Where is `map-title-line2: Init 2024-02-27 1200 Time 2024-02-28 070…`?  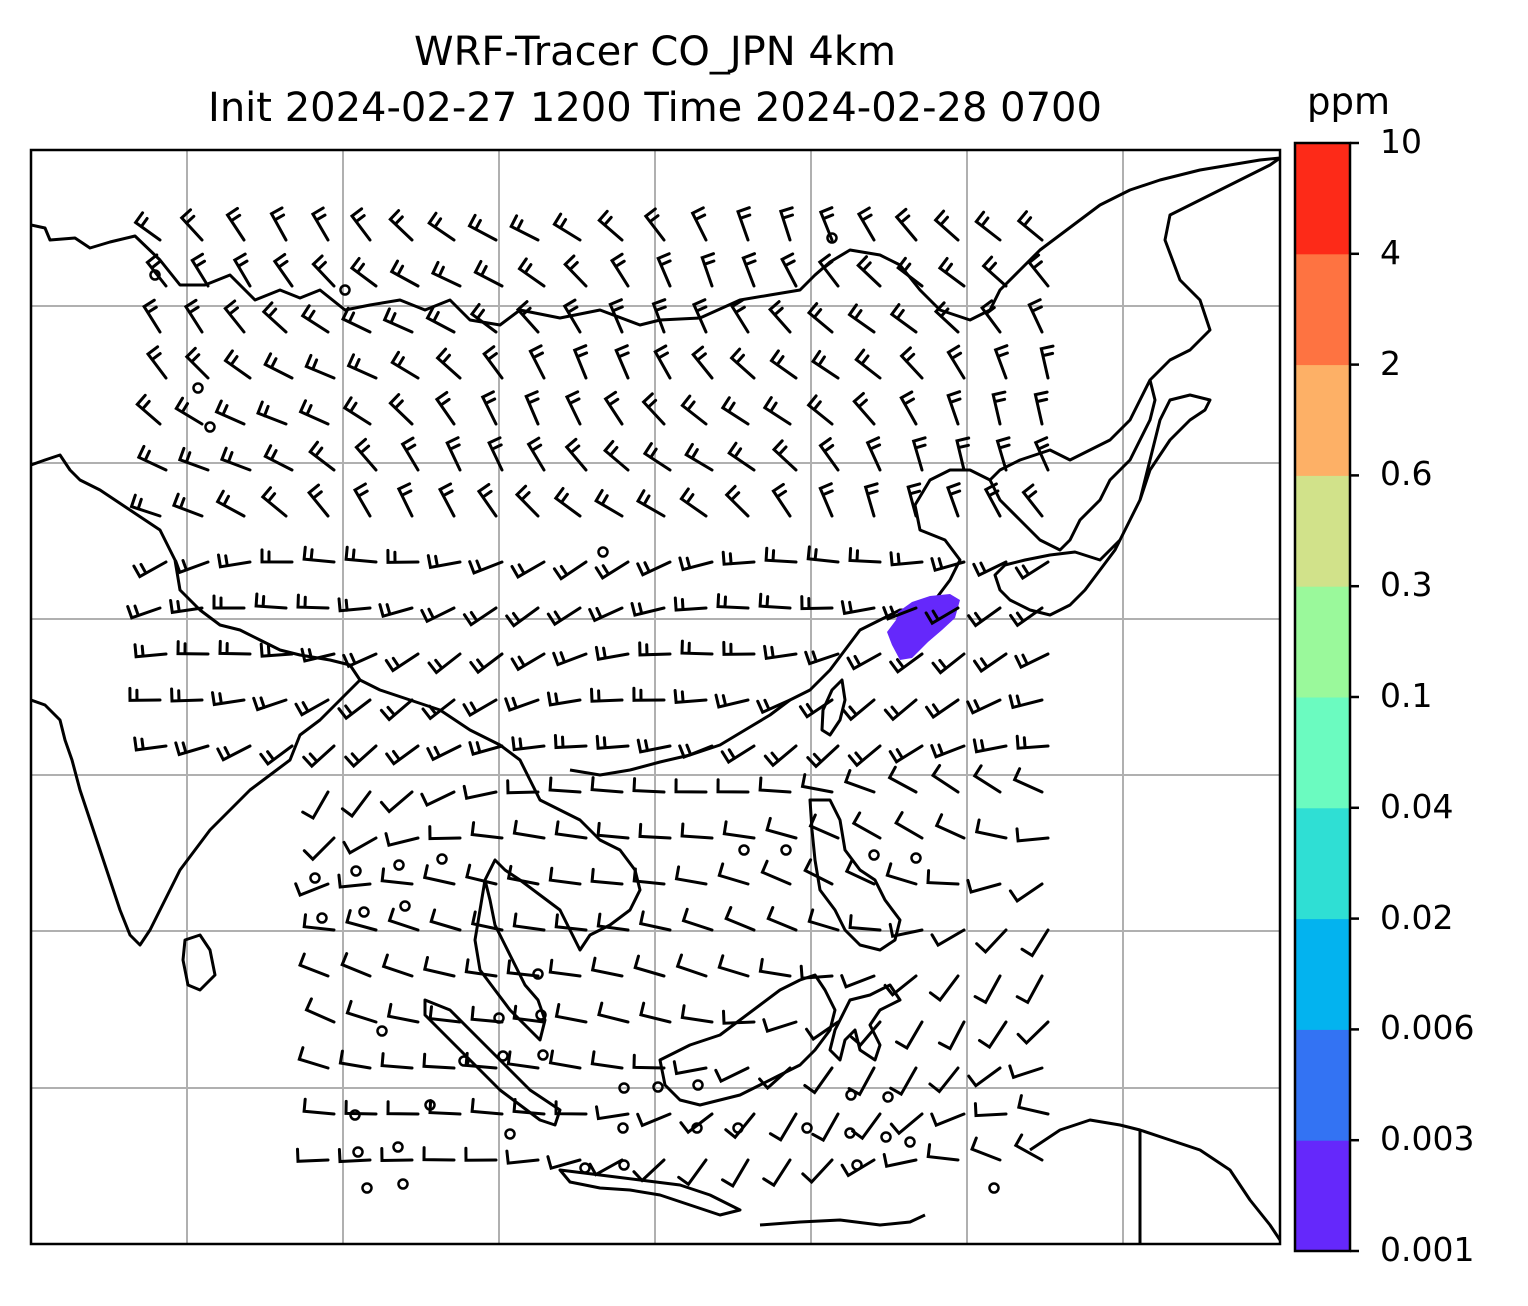
map-title-line2: Init 2024-02-27 1200 Time 2024-02-28 070… is located at coordinates (655, 108).